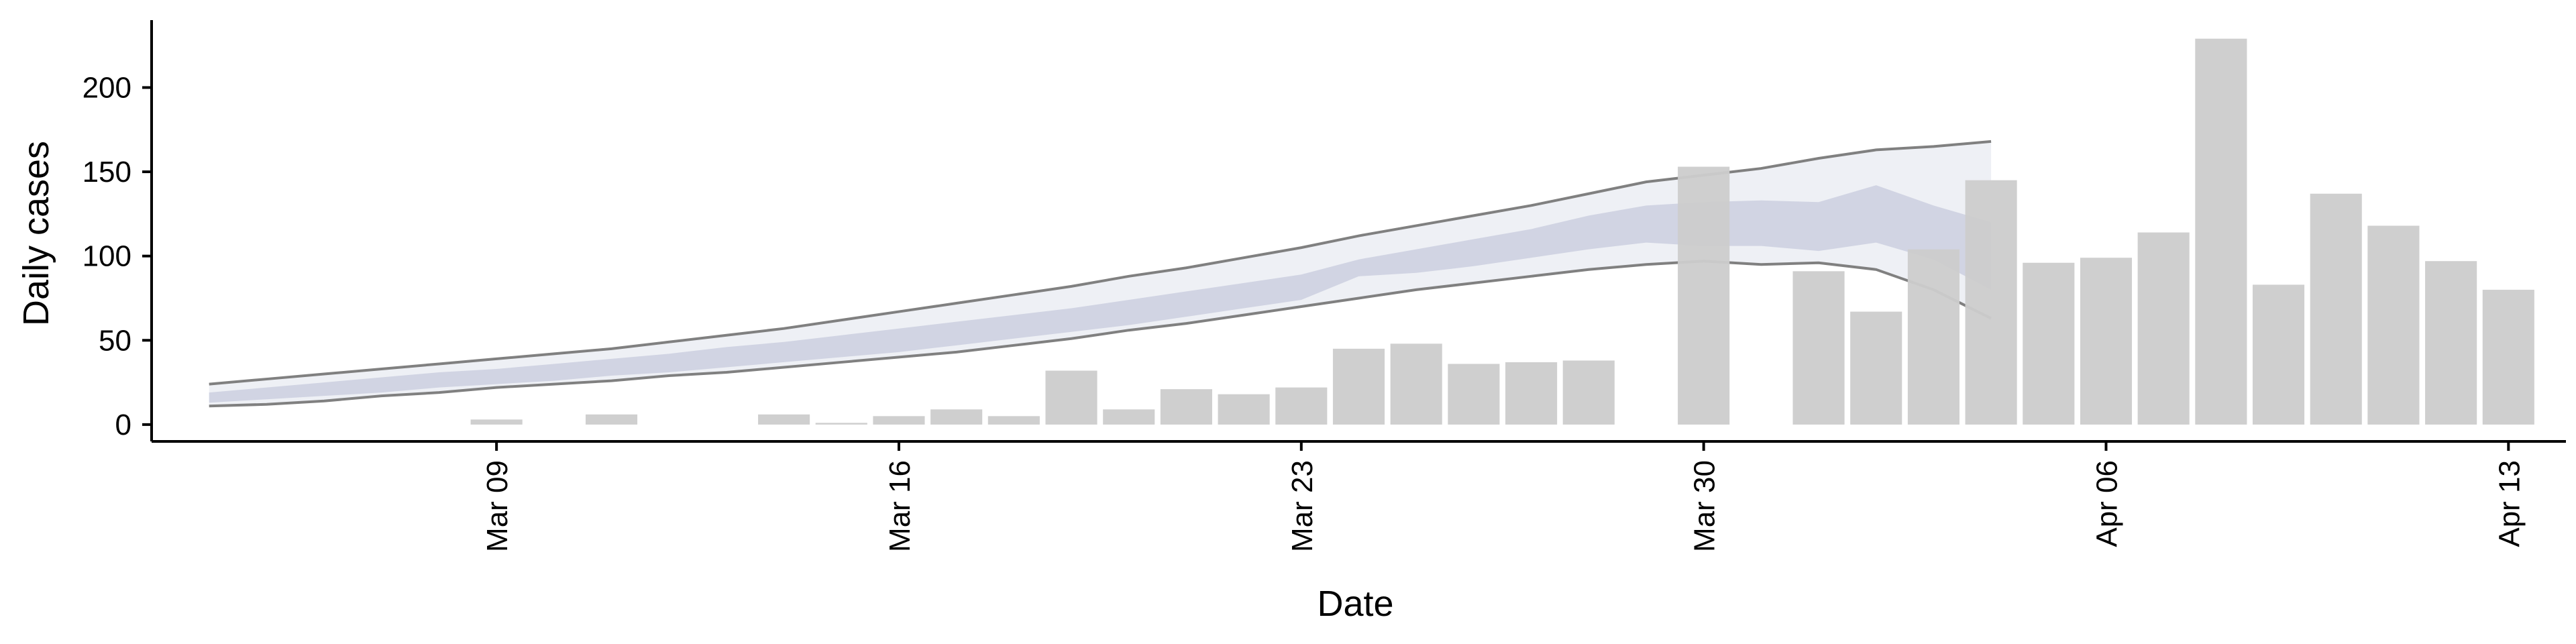 This screenshot has width=2576, height=644. Describe the element at coordinates (497, 506) in the screenshot. I see `x-tick-label: Mar 09` at that location.